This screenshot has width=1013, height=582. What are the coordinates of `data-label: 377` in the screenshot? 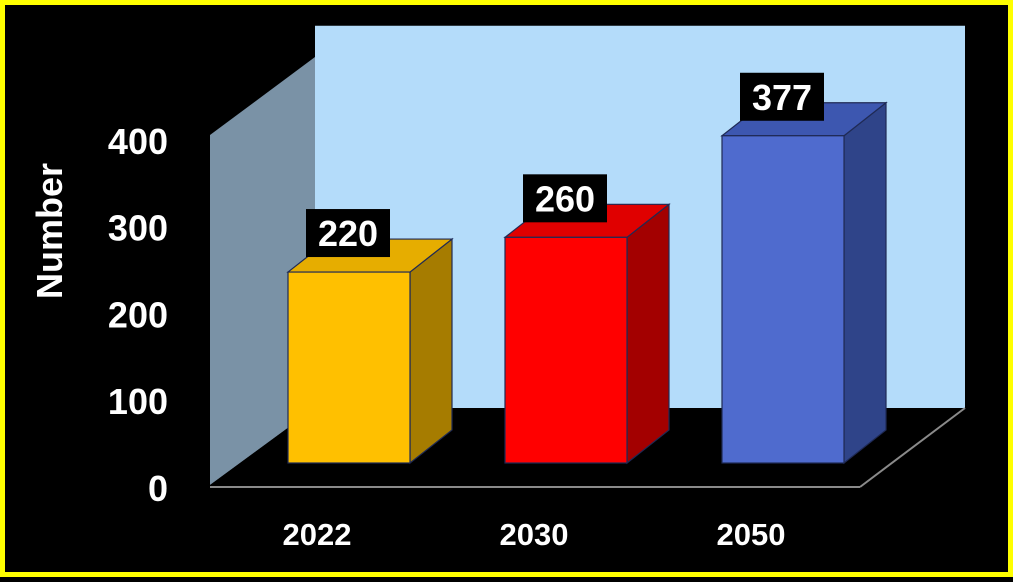 It's located at (782, 97).